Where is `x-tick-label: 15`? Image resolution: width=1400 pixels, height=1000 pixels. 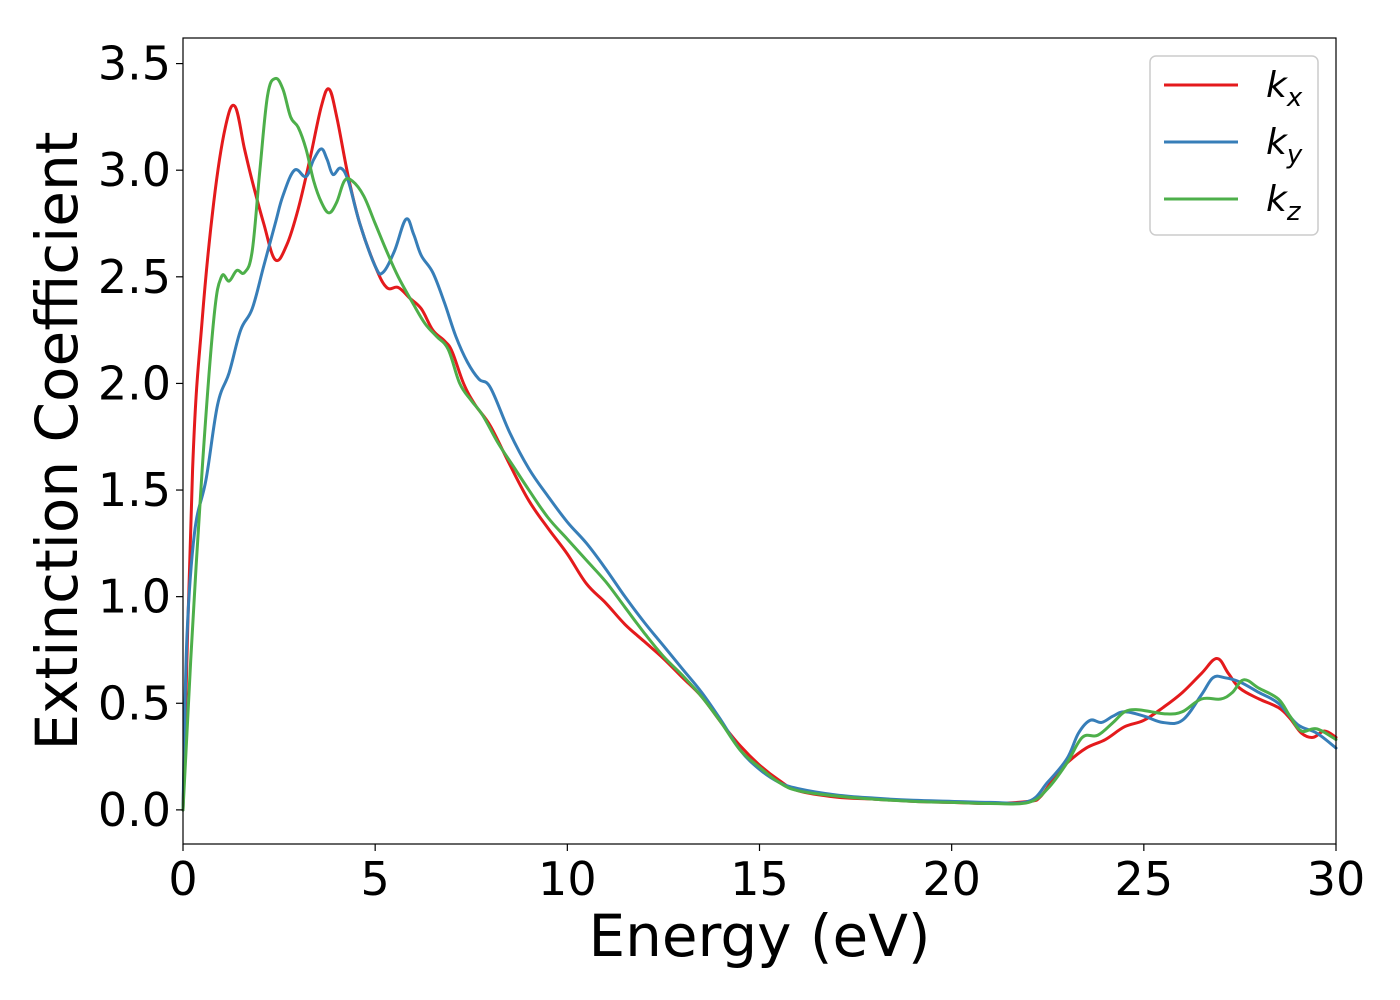
x-tick-label: 15 is located at coordinates (759, 879).